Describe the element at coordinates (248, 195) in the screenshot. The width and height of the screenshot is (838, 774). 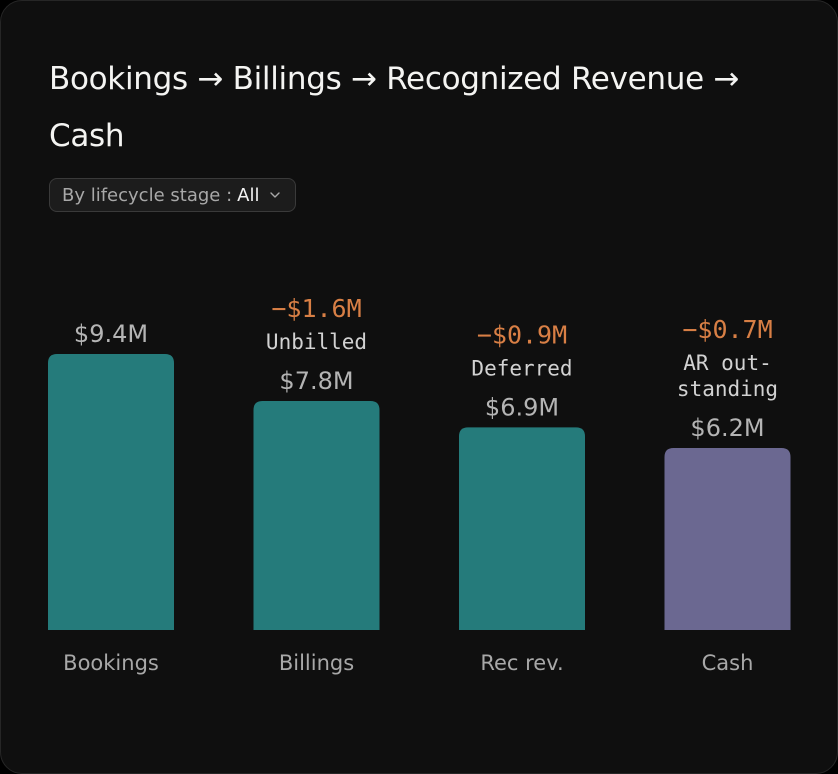
I see `filter-value: All` at that location.